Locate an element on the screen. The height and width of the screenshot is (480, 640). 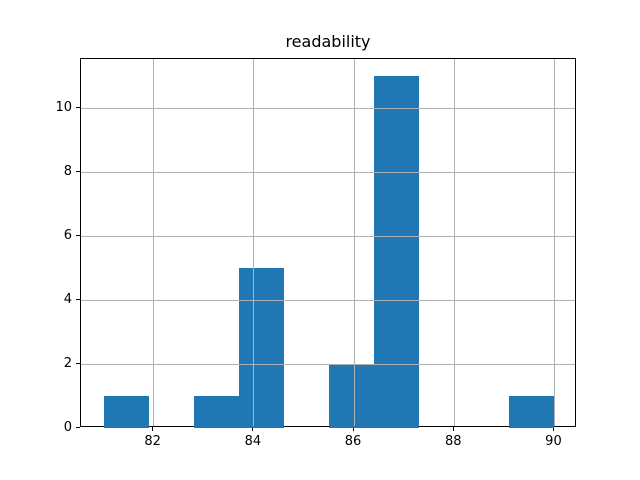
y-tick-label: 10 is located at coordinates (63, 107).